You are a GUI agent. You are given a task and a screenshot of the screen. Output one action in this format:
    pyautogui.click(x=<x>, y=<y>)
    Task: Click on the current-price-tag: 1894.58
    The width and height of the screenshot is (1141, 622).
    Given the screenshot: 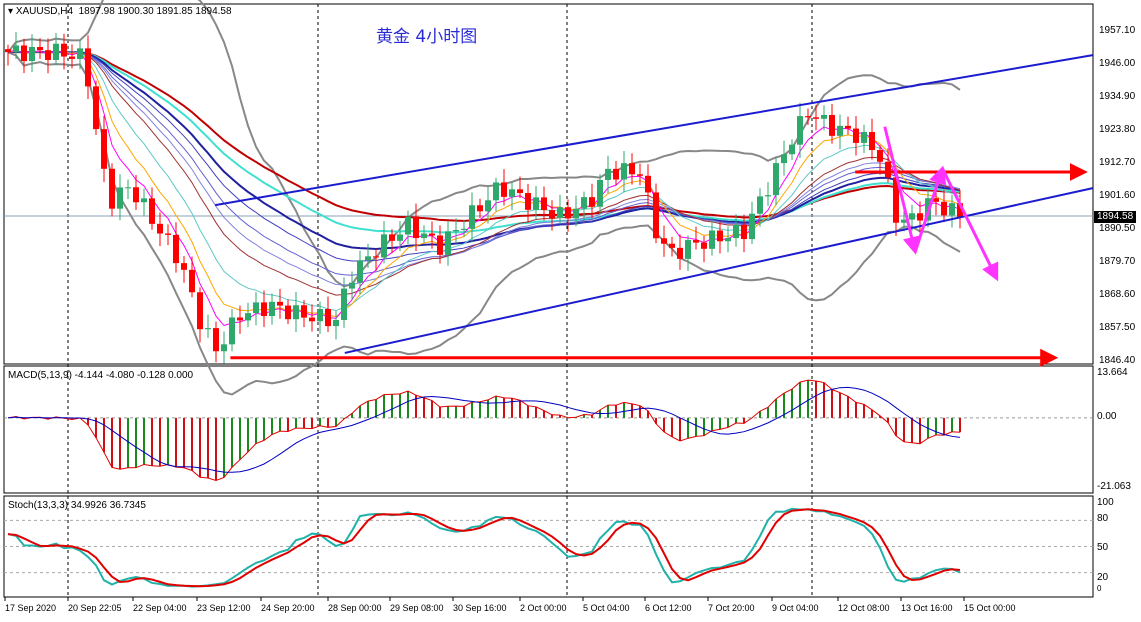 What is the action you would take?
    pyautogui.click(x=1115, y=217)
    